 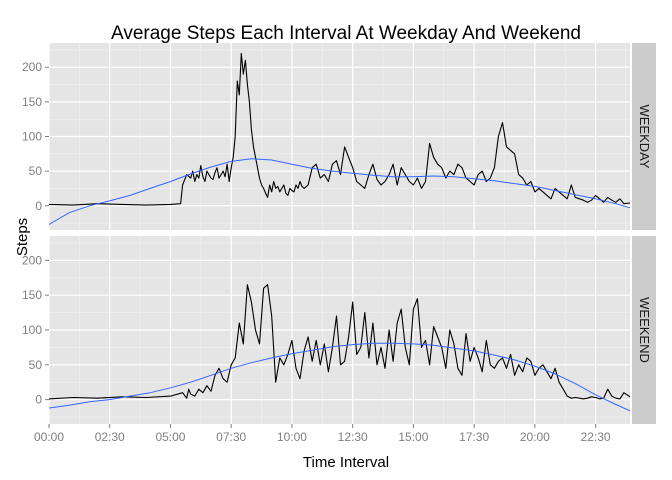 What do you see at coordinates (22, 237) in the screenshot?
I see `y-axis-title: Steps` at bounding box center [22, 237].